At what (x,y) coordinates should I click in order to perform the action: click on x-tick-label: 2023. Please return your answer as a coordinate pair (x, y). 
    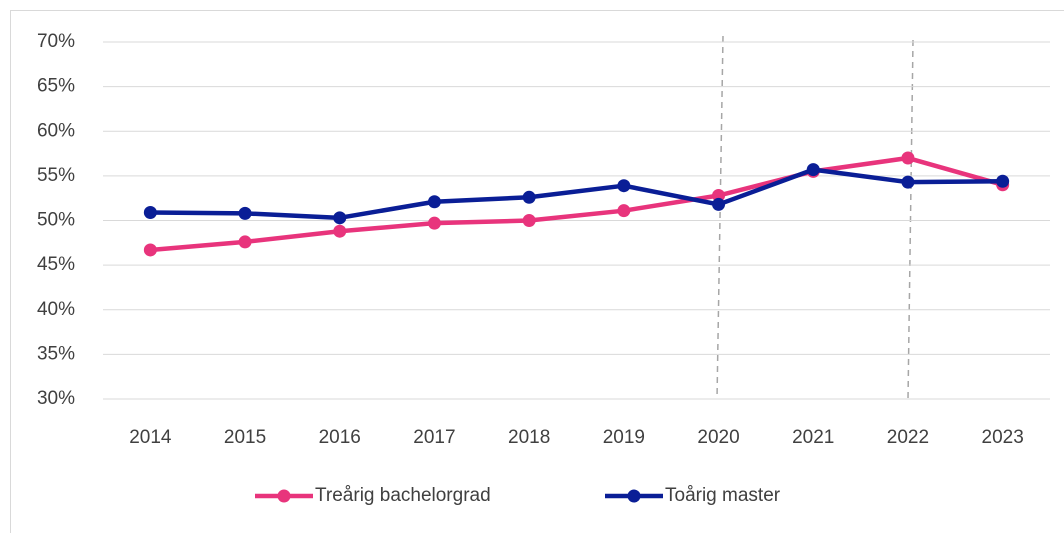
    Looking at the image, I should click on (1003, 437).